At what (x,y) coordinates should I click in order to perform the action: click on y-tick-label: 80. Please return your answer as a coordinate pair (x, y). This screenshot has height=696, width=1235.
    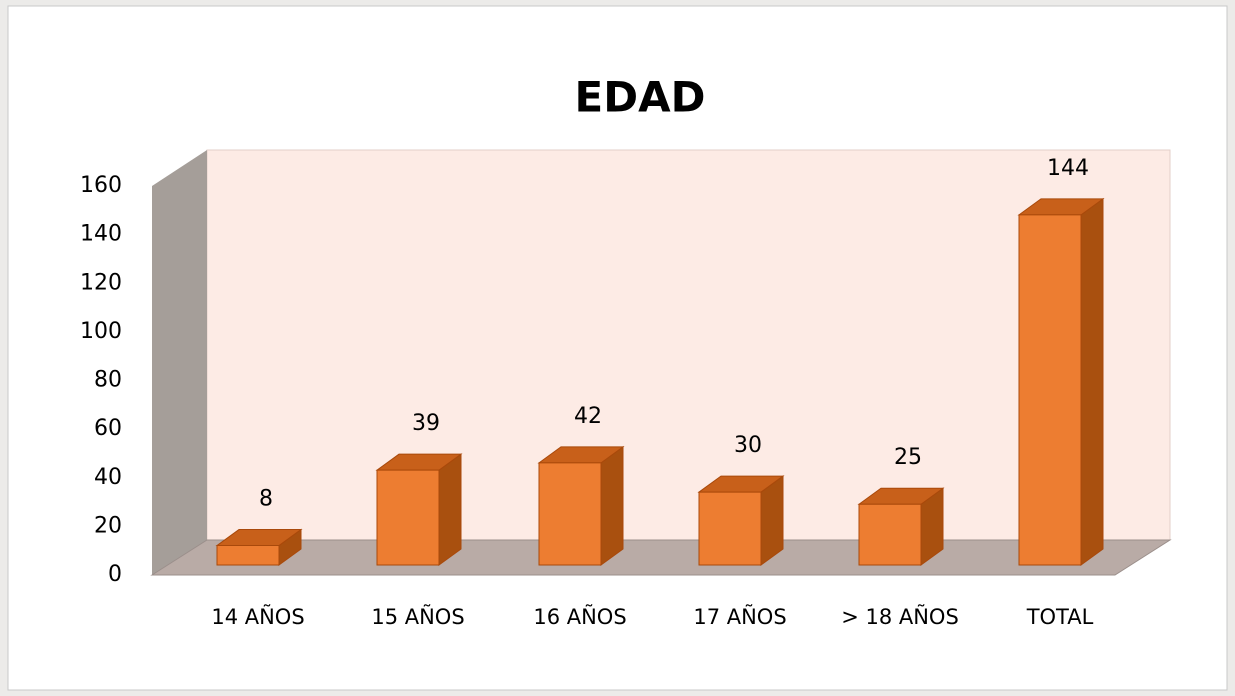
    Looking at the image, I should click on (108, 380).